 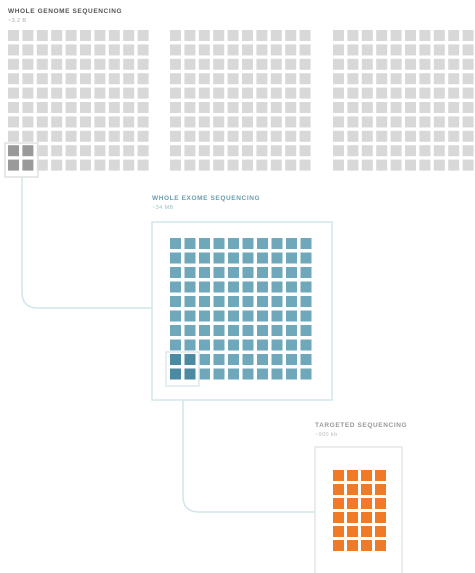 What do you see at coordinates (358, 509) in the screenshot?
I see `targeted-frame` at bounding box center [358, 509].